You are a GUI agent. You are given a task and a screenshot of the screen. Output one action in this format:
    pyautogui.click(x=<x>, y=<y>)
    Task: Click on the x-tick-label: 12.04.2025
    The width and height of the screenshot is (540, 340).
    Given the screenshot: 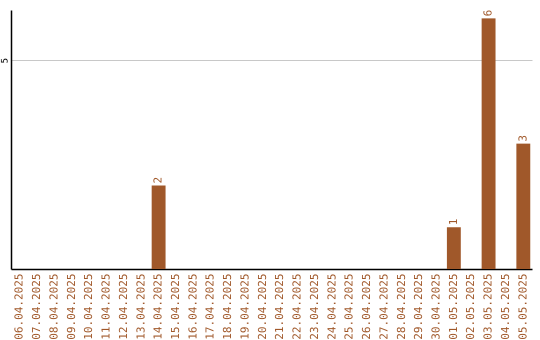 What is the action you would take?
    pyautogui.click(x=123, y=307)
    